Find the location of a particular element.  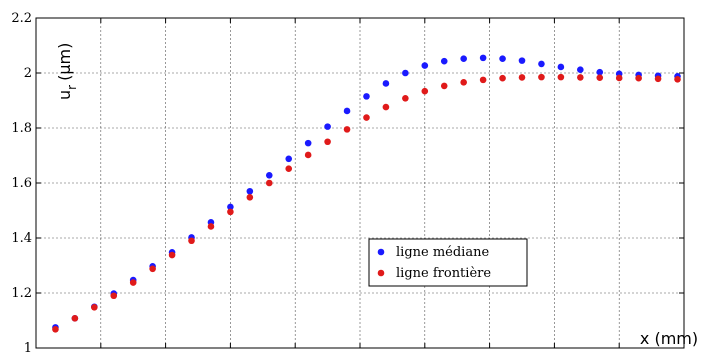

y-axis-label-main: u is located at coordinates (64, 95).